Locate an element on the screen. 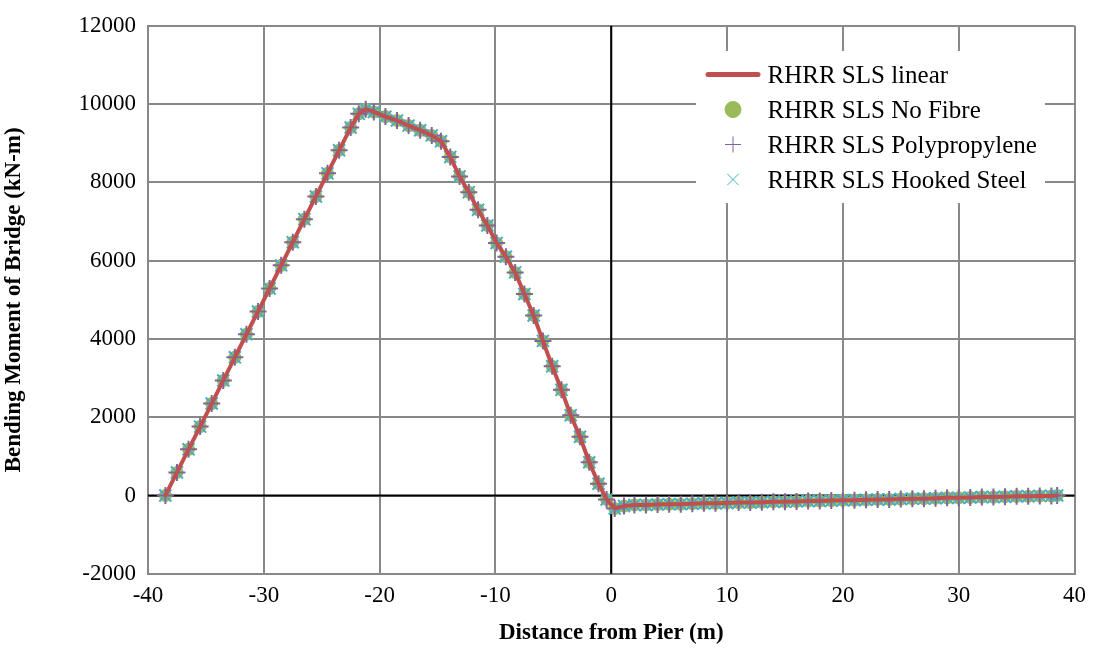  x-tick-label: 40 is located at coordinates (1074, 594).